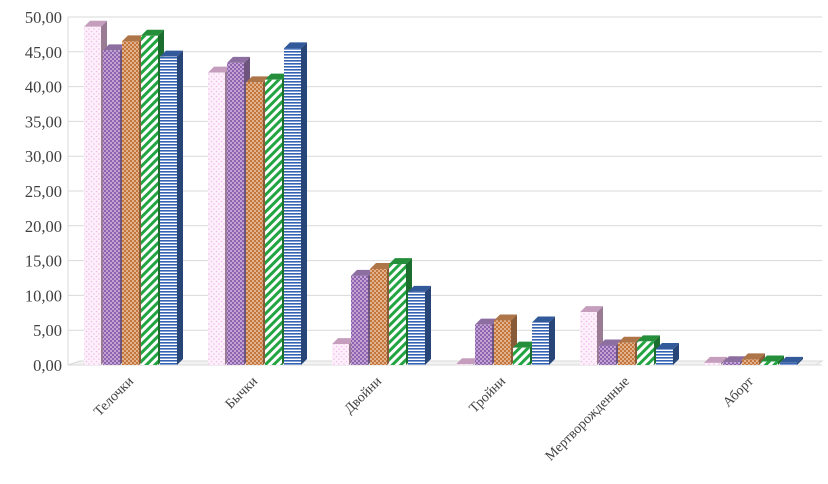 This screenshot has height=484, width=828. What do you see at coordinates (43, 156) in the screenshot?
I see `y-tick-label: 30,00` at bounding box center [43, 156].